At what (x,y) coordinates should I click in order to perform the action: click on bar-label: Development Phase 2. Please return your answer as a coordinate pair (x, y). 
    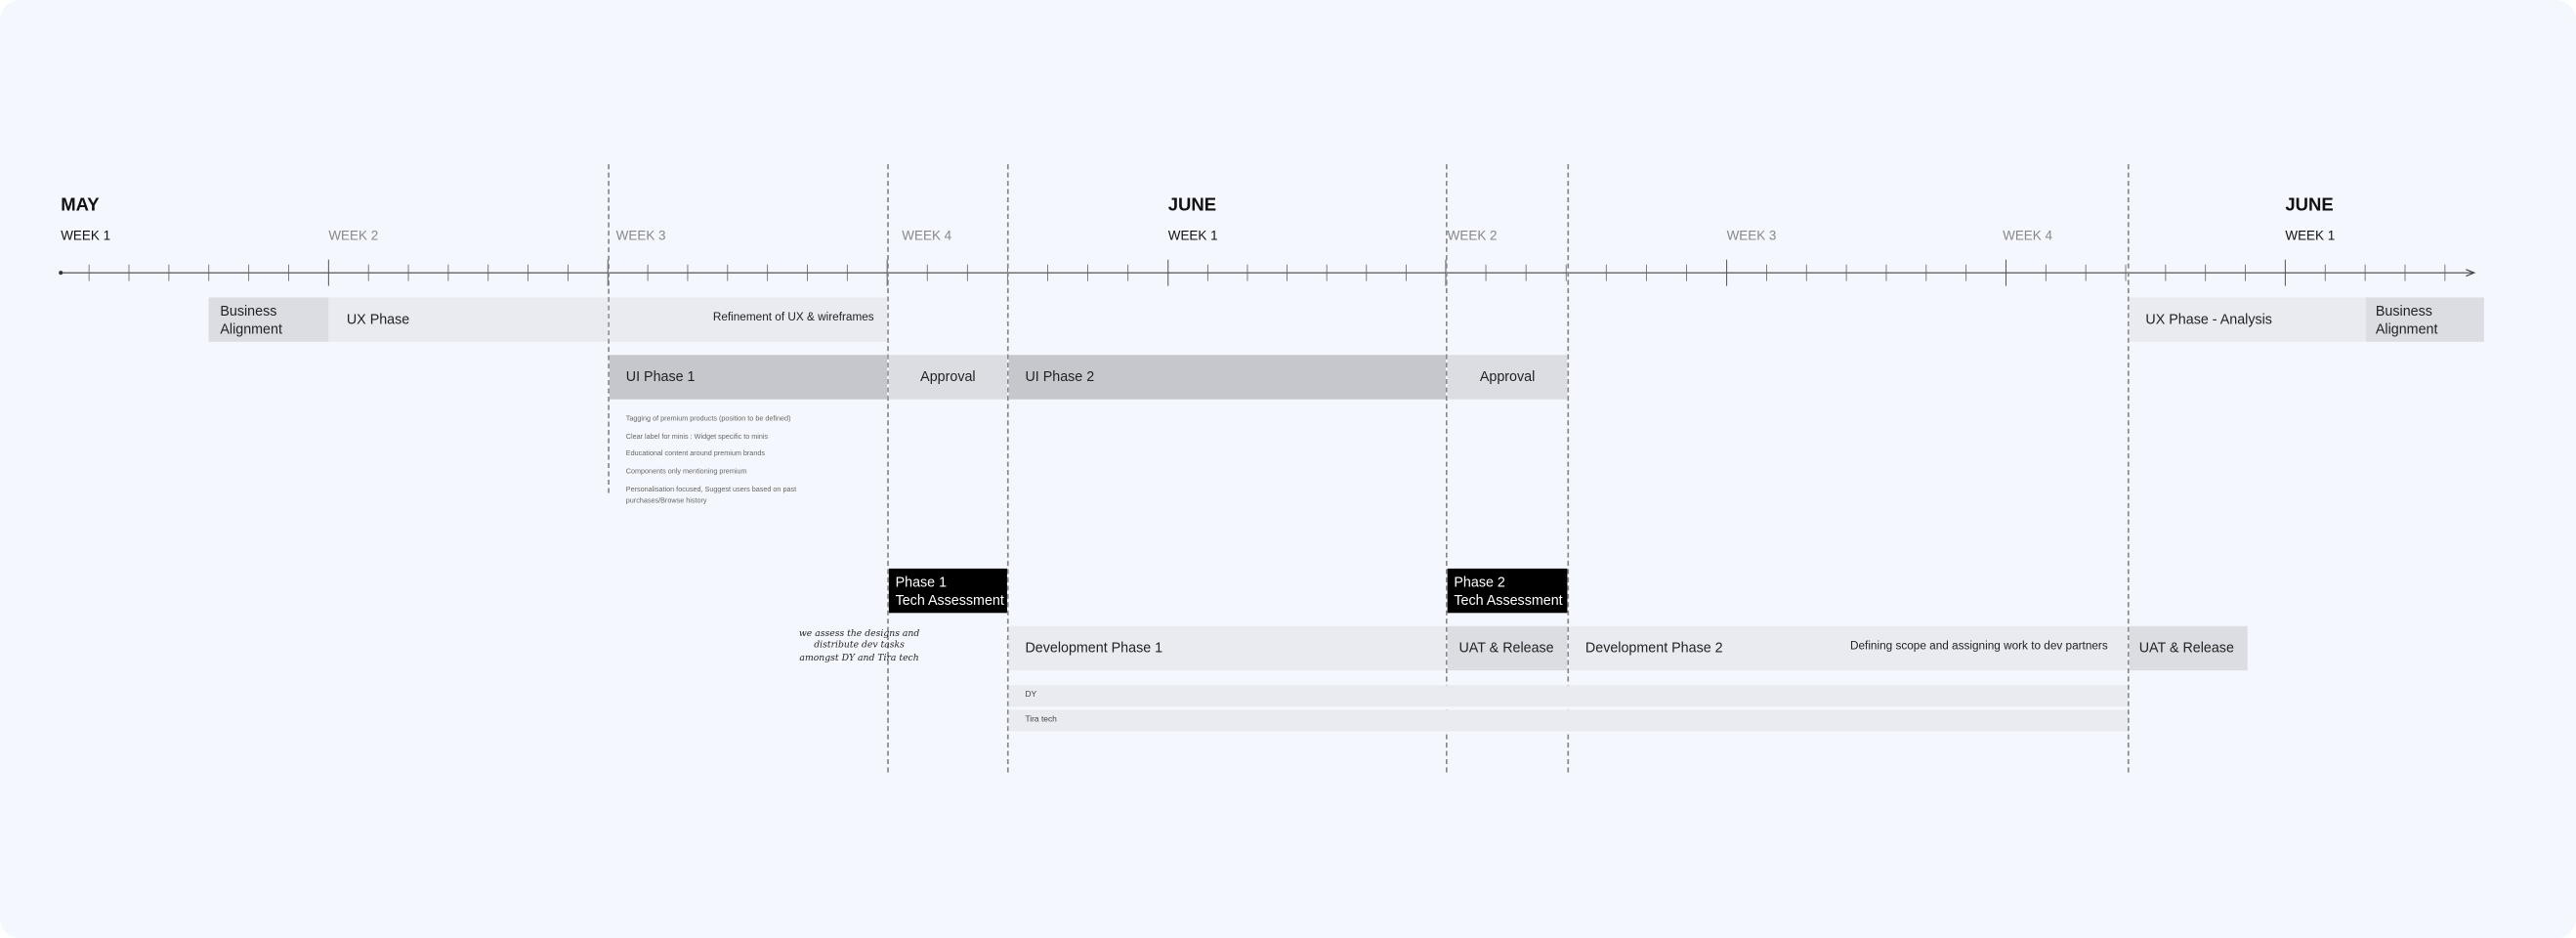
    Looking at the image, I should click on (1653, 648).